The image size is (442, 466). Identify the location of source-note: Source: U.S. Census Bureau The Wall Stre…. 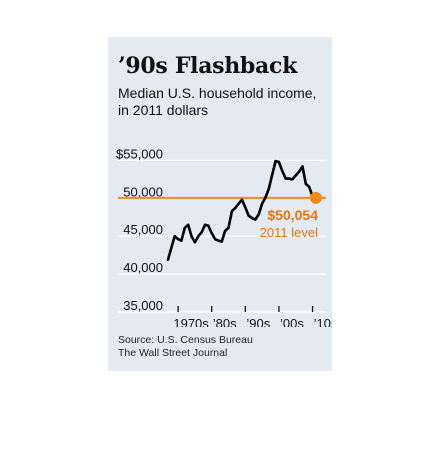
(185, 347).